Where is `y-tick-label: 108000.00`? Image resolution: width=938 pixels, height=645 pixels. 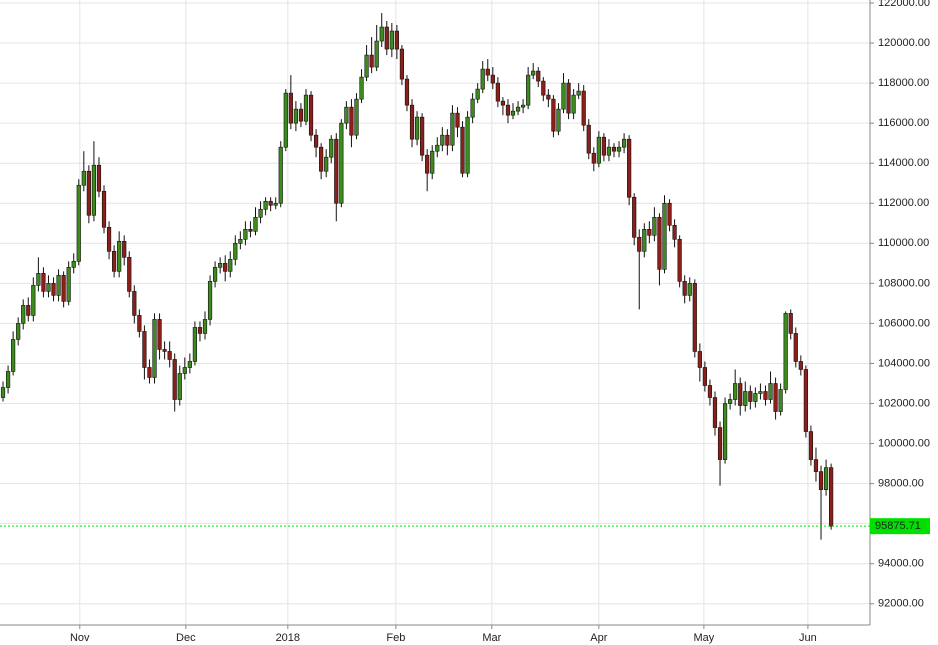
y-tick-label: 108000.00 is located at coordinates (904, 283).